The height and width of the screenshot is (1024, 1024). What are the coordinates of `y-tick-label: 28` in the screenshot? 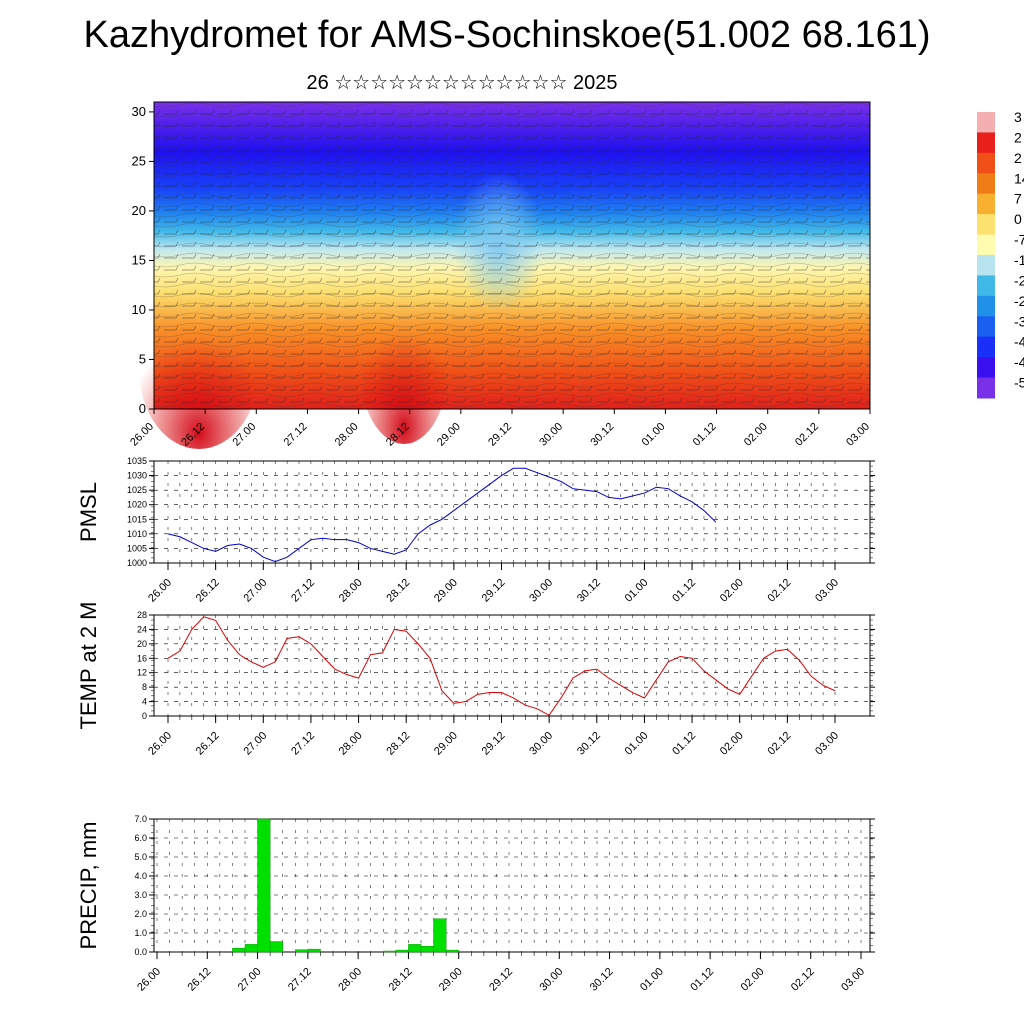 It's located at (142, 615).